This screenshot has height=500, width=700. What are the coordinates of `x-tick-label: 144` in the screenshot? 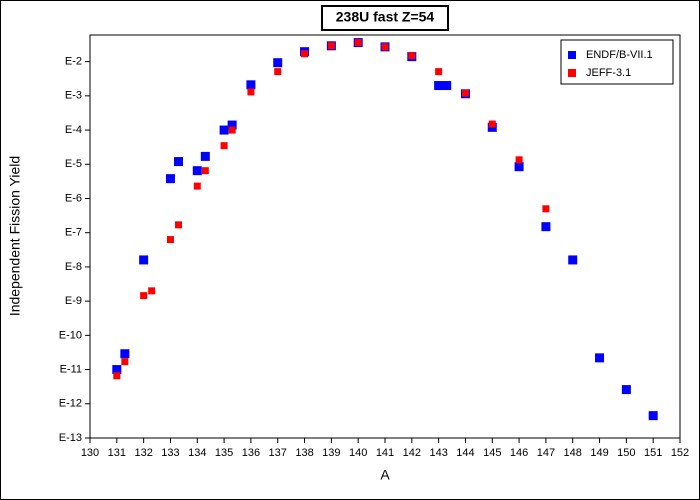 It's located at (465, 453).